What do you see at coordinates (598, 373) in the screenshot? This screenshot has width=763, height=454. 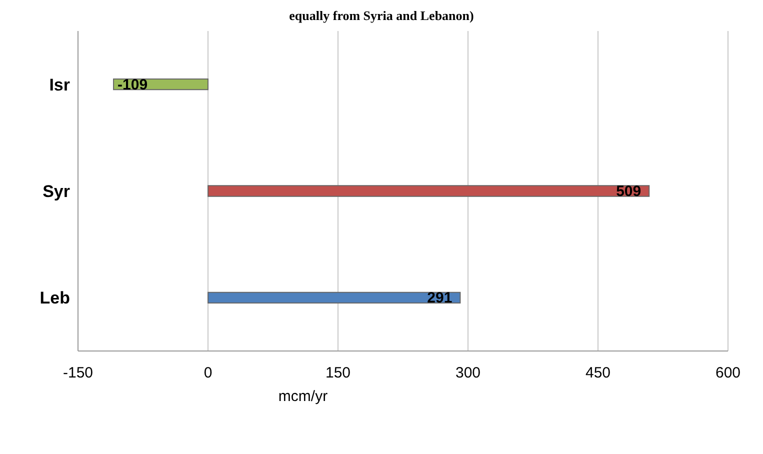 I see `x-tick-label: 450` at bounding box center [598, 373].